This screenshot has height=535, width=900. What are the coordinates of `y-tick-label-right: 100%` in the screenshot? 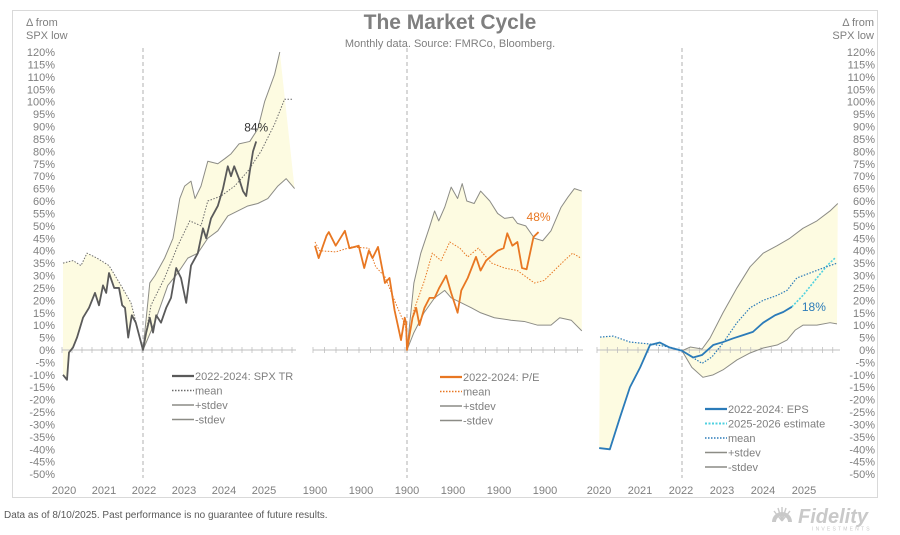 It's located at (861, 103).